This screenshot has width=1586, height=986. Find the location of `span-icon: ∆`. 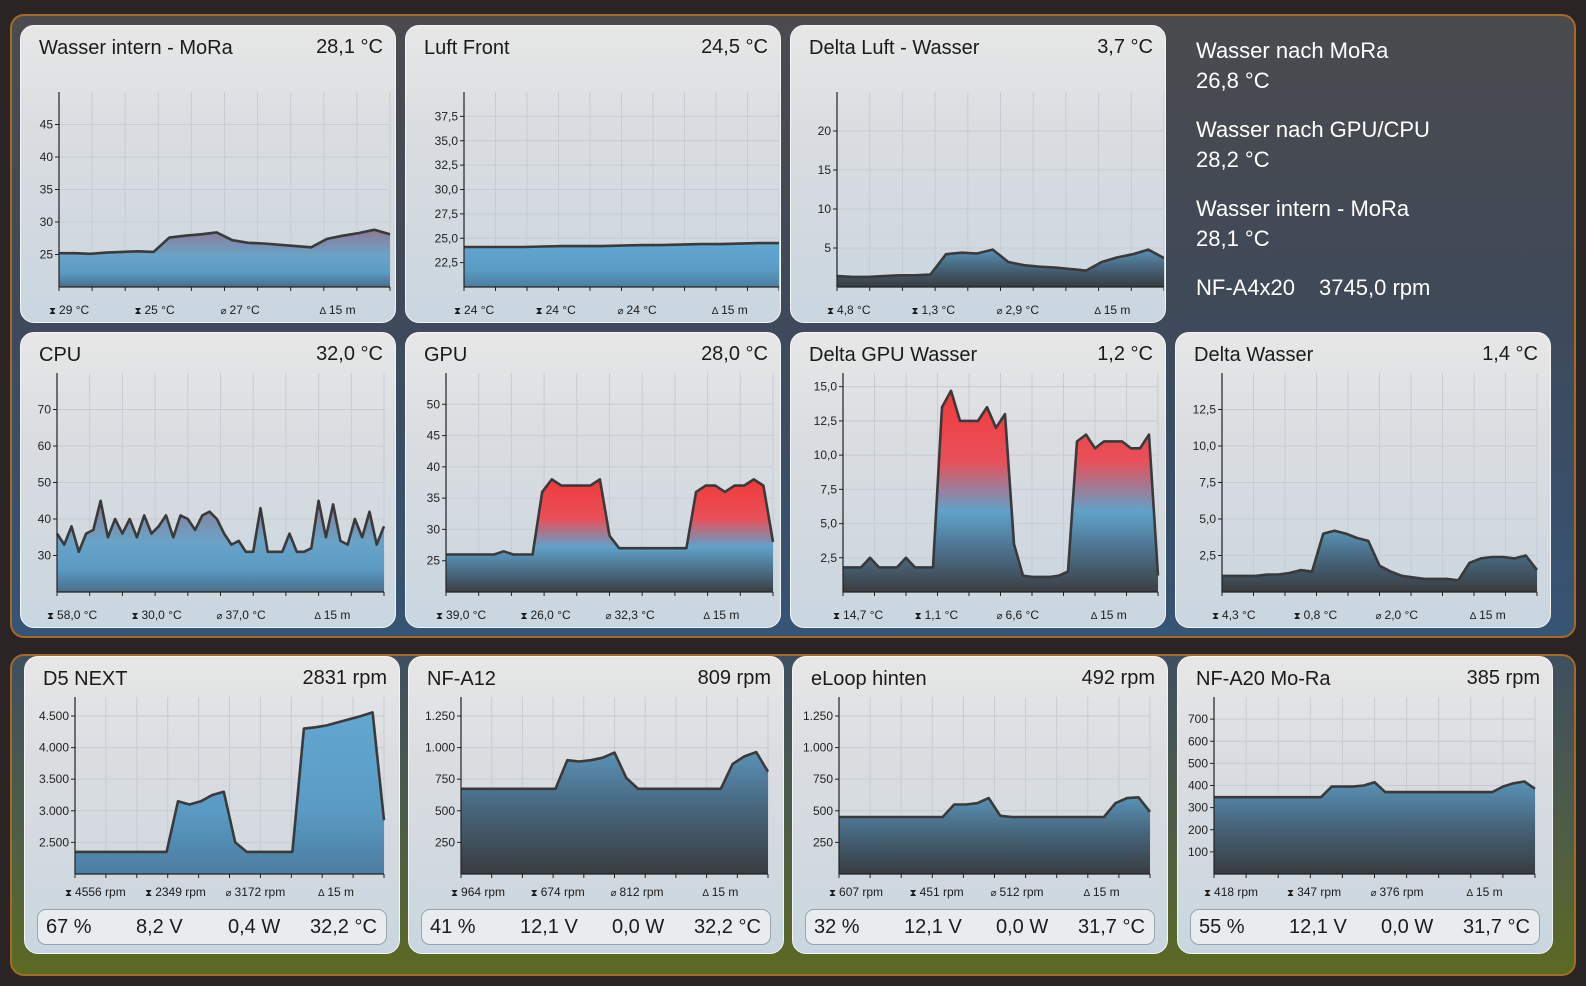

span-icon: ∆ is located at coordinates (1469, 893).